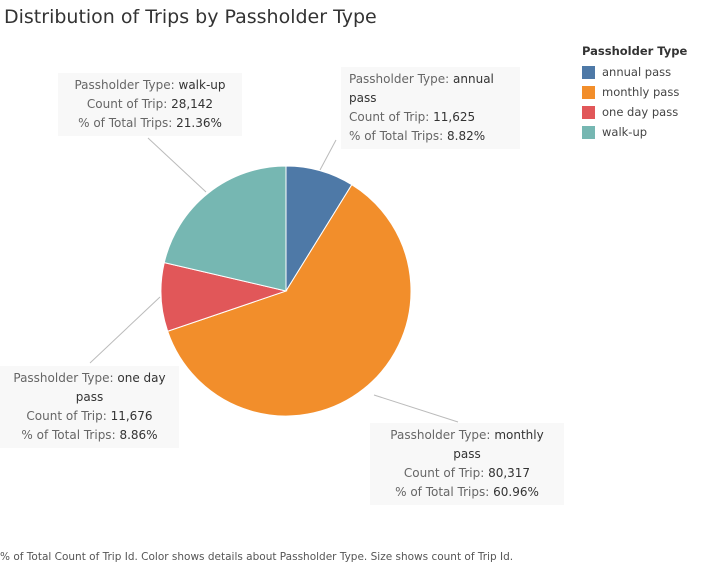 This screenshot has width=721, height=567. I want to click on tooltip-type-value: annual, so click(473, 79).